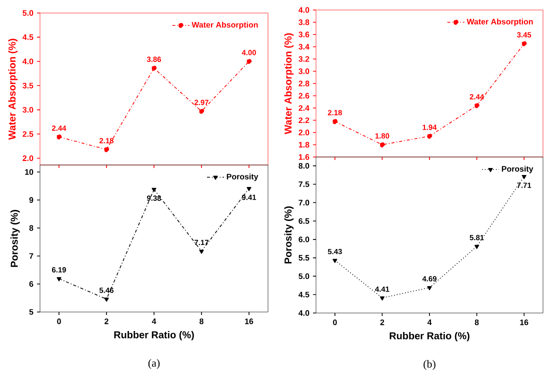  What do you see at coordinates (430, 365) in the screenshot?
I see `text: (b)` at bounding box center [430, 365].